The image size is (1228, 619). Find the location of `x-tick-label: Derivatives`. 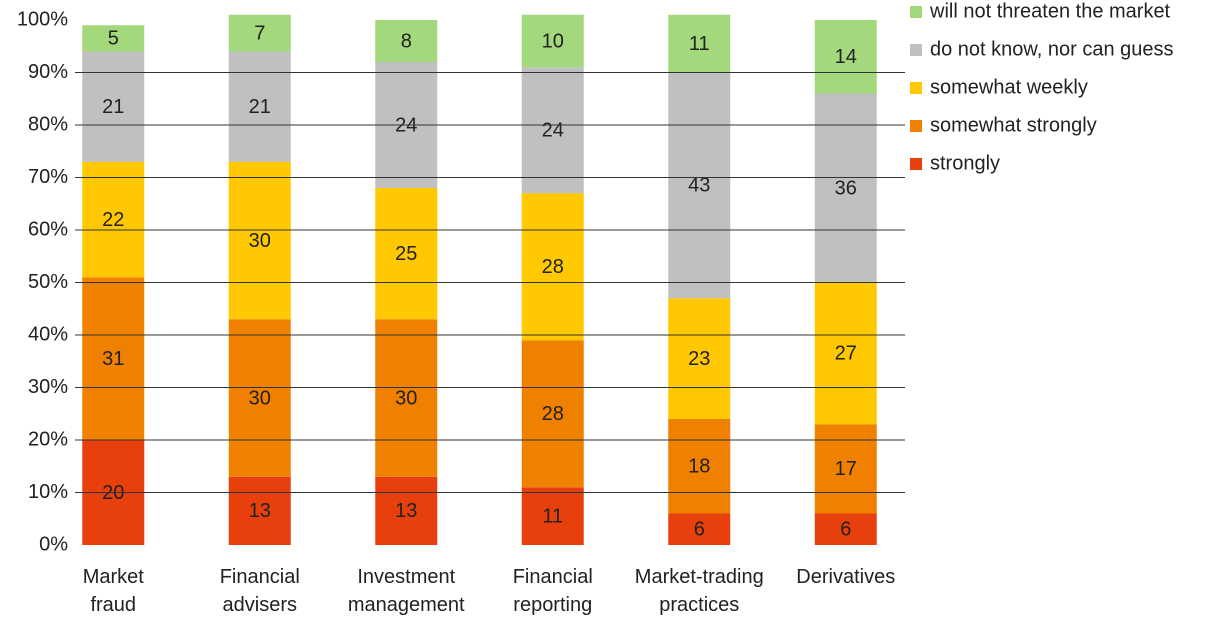

x-tick-label: Derivatives is located at coordinates (845, 577).